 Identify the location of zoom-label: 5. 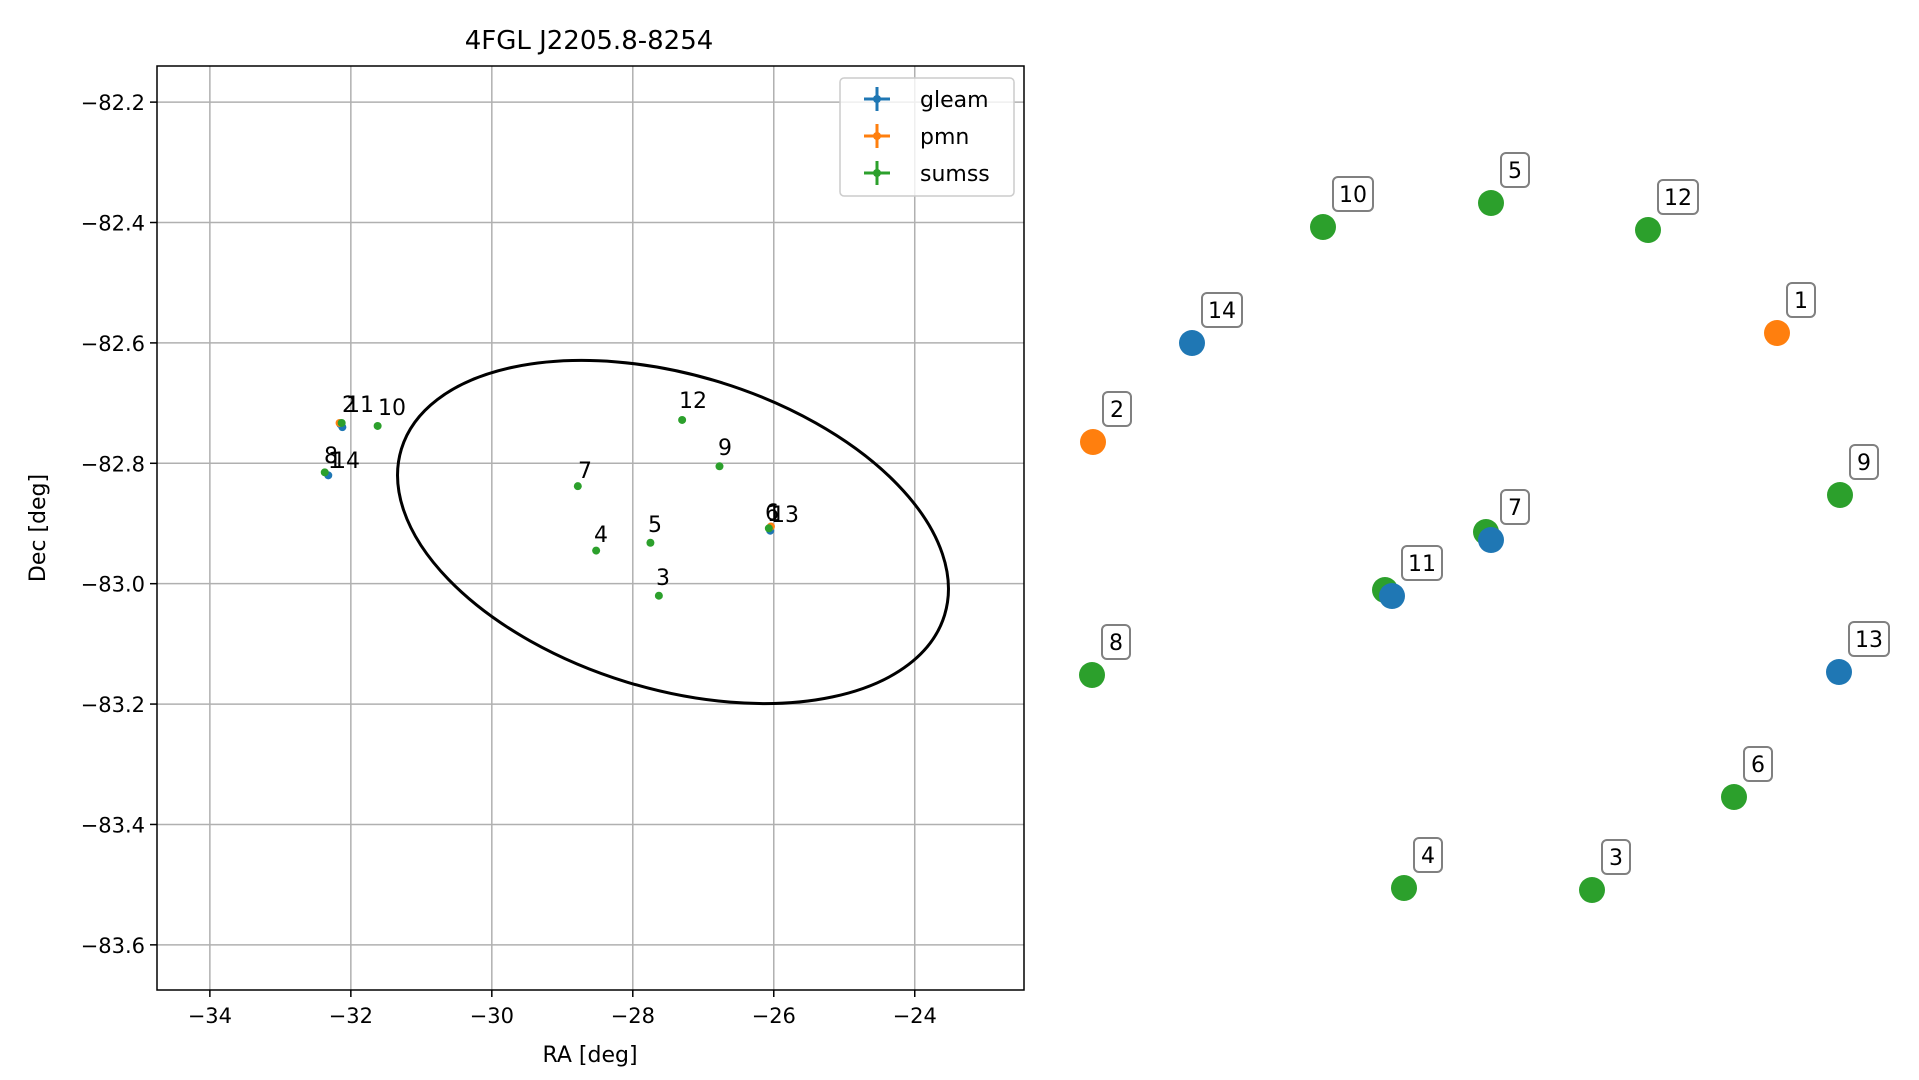
(1515, 171).